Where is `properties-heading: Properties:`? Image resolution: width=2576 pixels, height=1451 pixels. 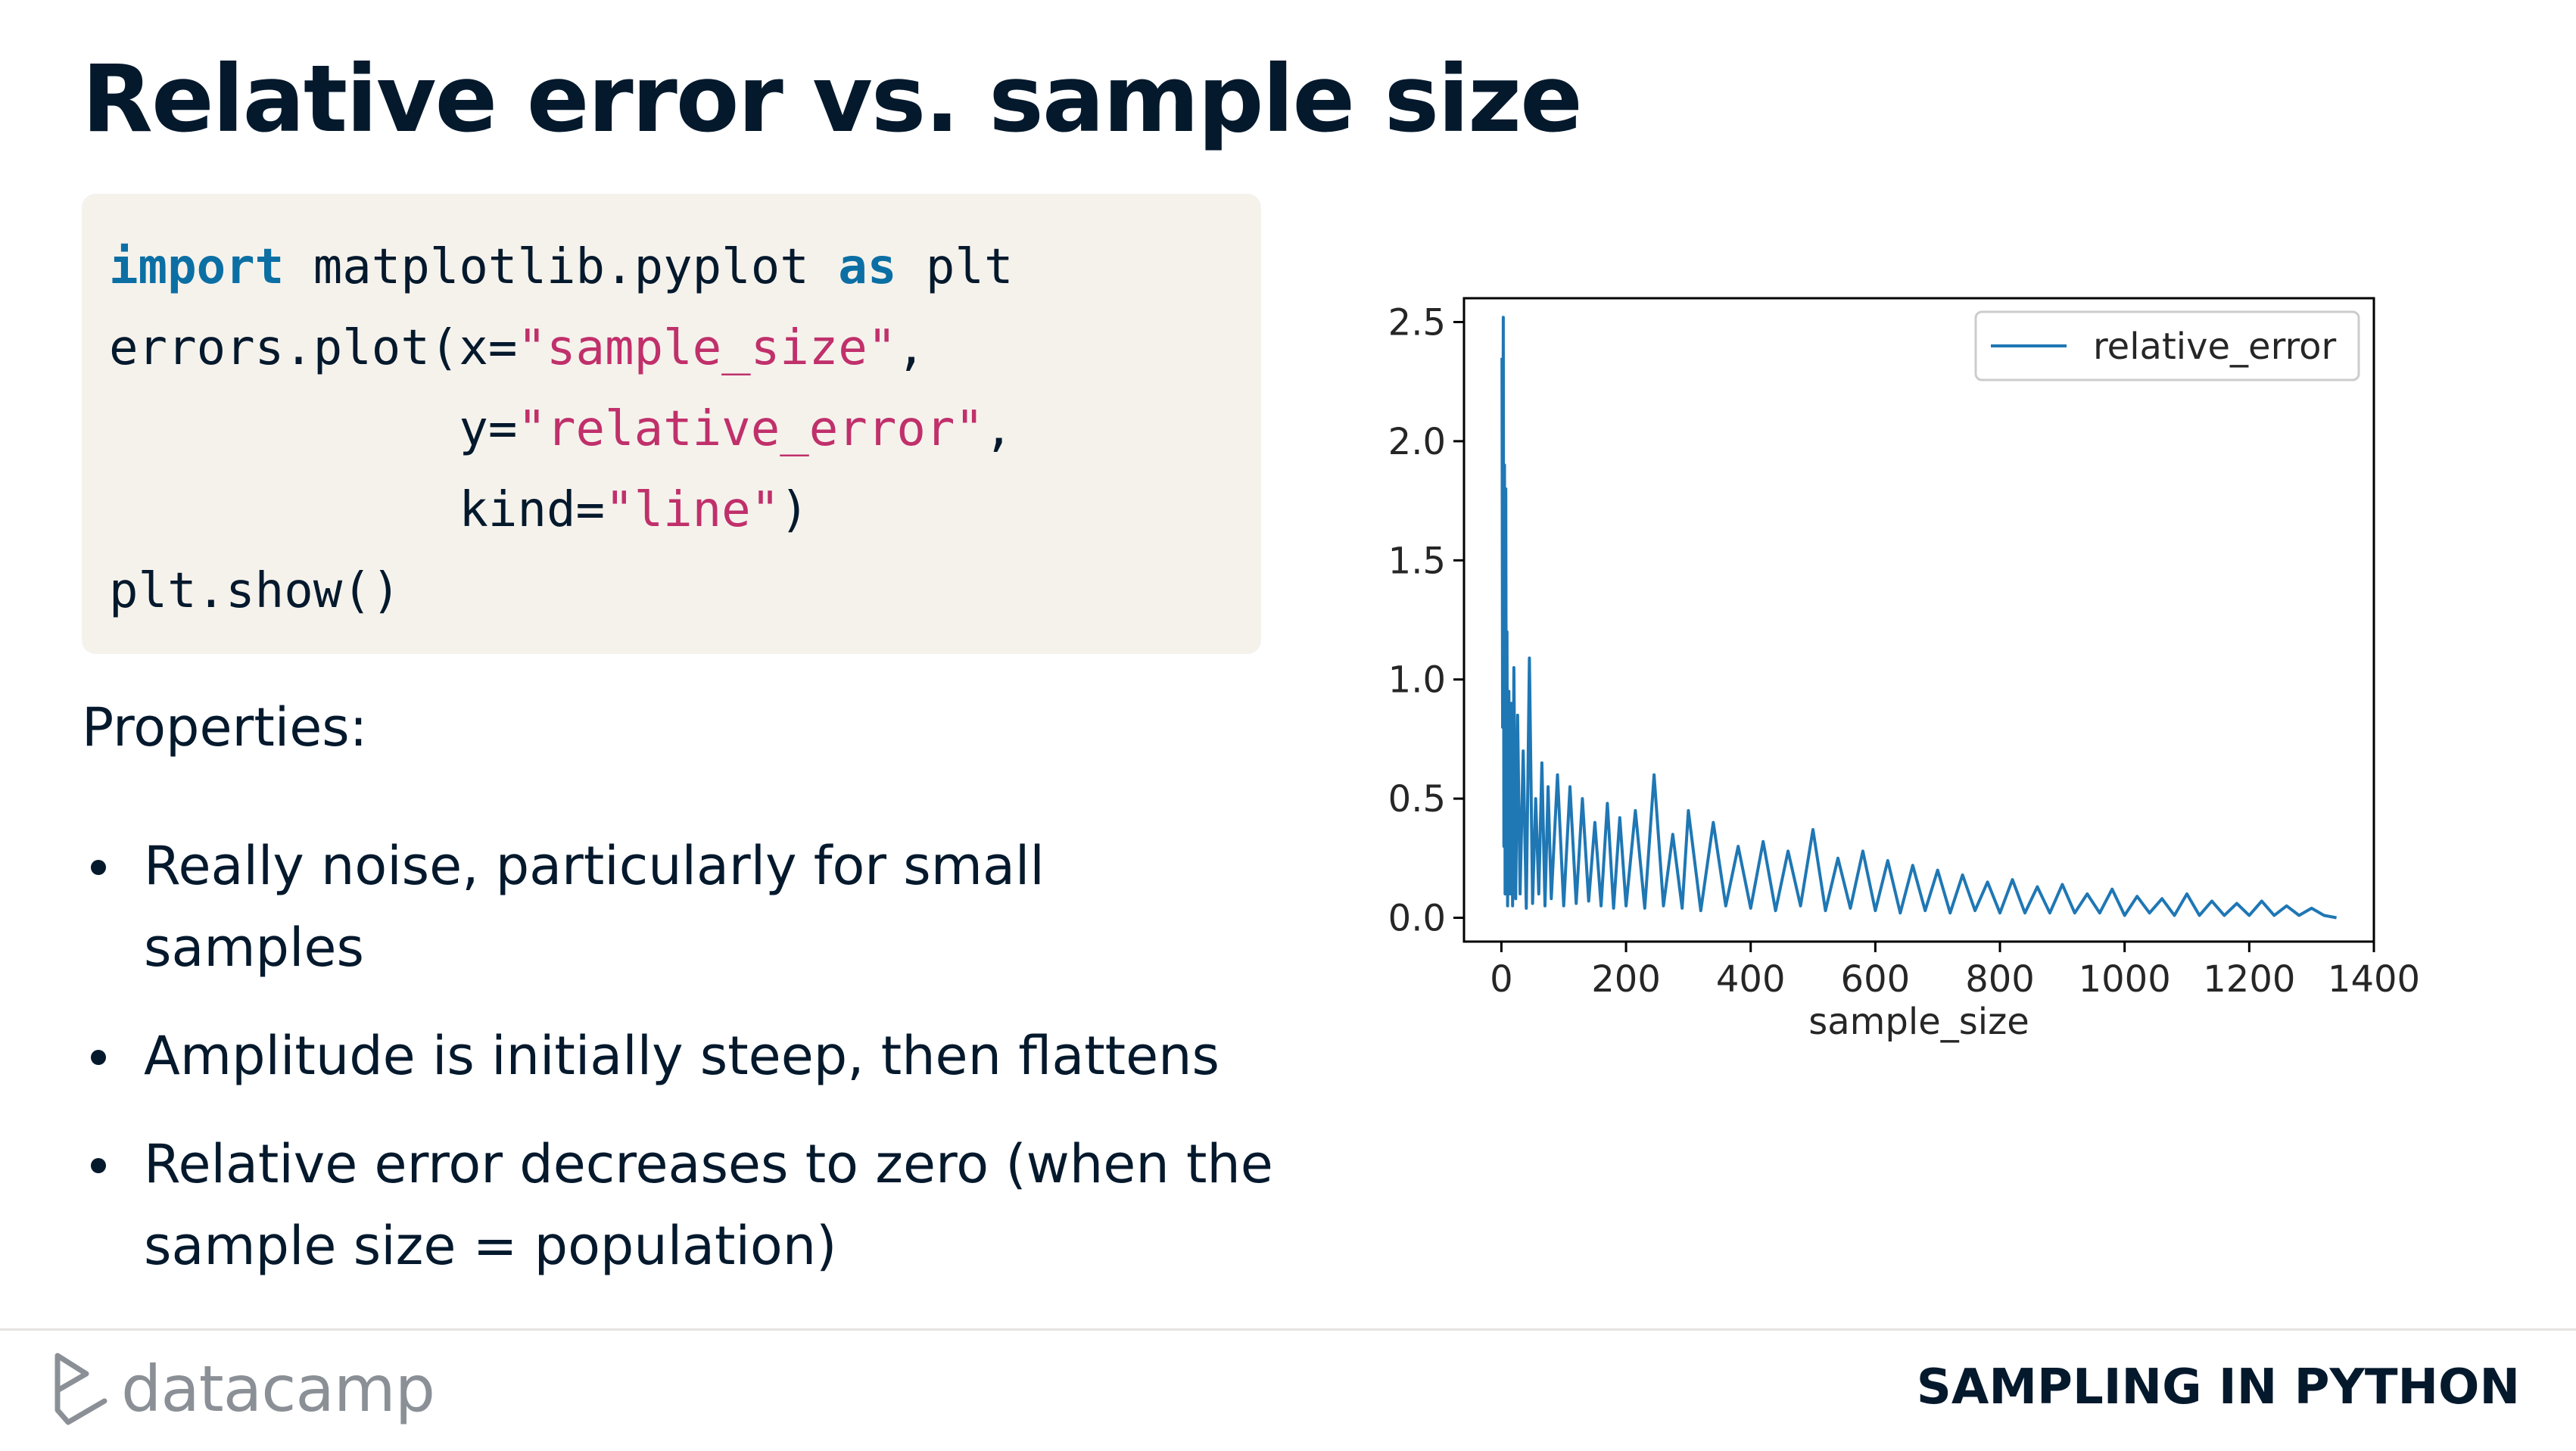 properties-heading: Properties: is located at coordinates (225, 727).